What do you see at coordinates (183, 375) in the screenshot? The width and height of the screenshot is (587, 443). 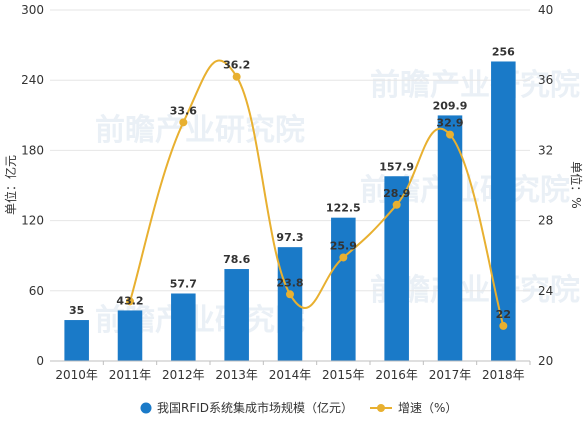 I see `x-tick-label: 2012年` at bounding box center [183, 375].